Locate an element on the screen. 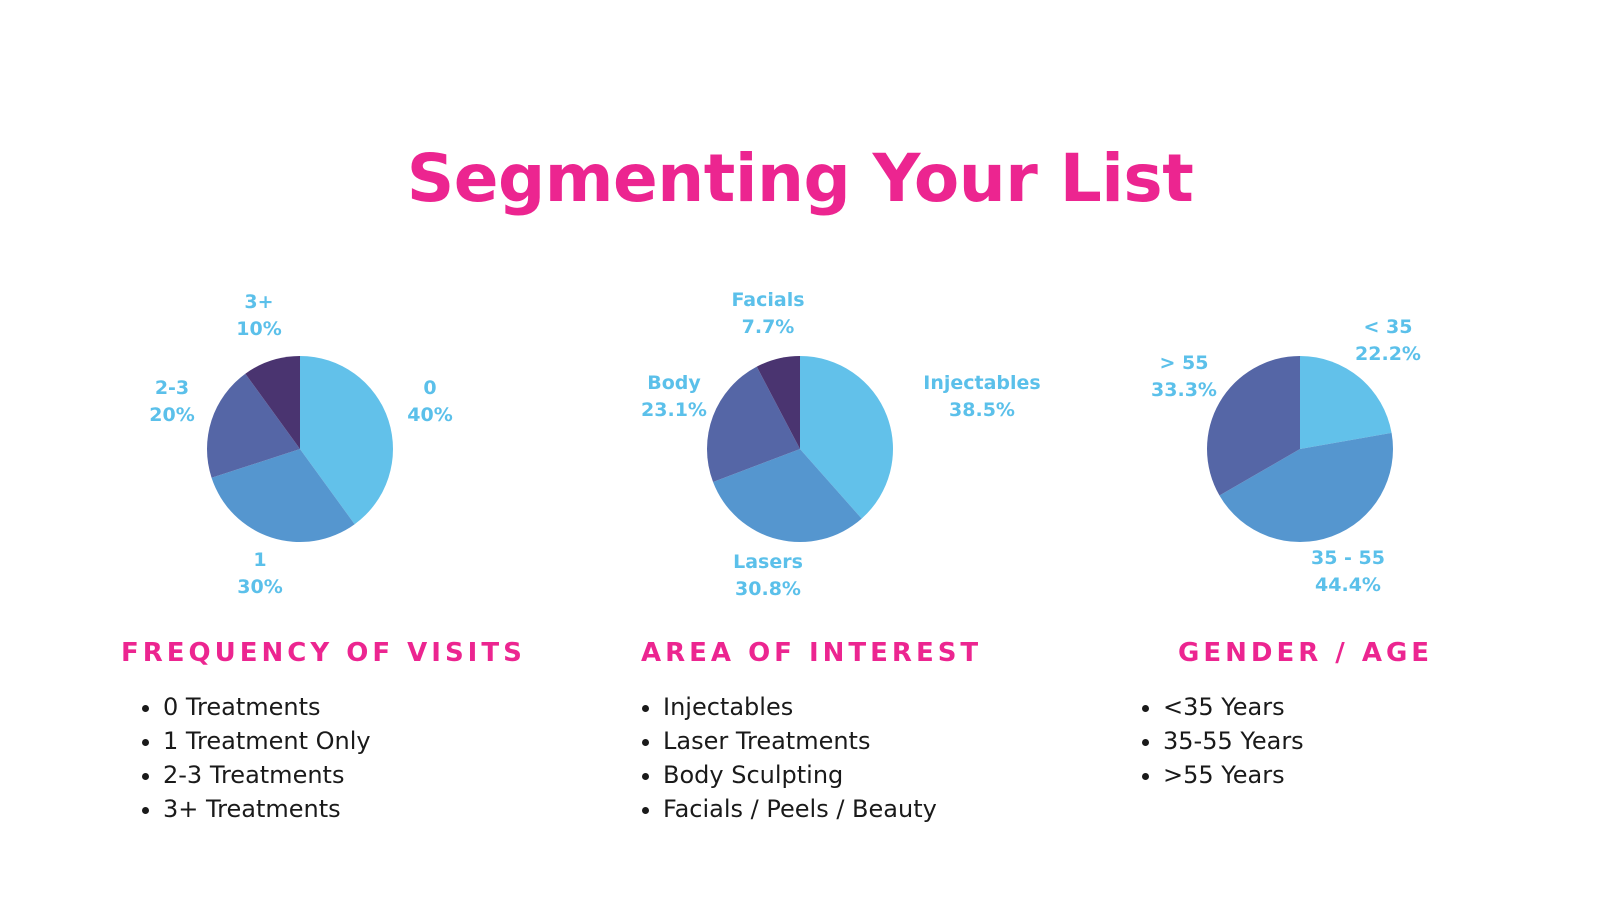 Image resolution: width=1600 pixels, height=900 pixels. slice-percent-label: 33.3% is located at coordinates (1184, 390).